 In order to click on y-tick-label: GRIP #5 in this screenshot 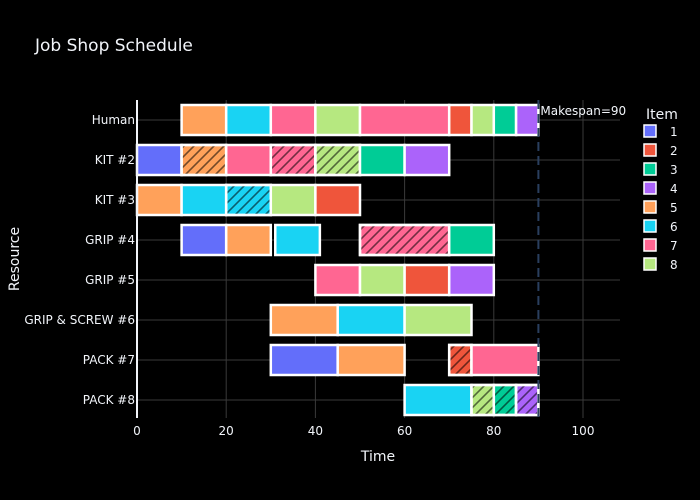, I will do `click(110, 280)`.